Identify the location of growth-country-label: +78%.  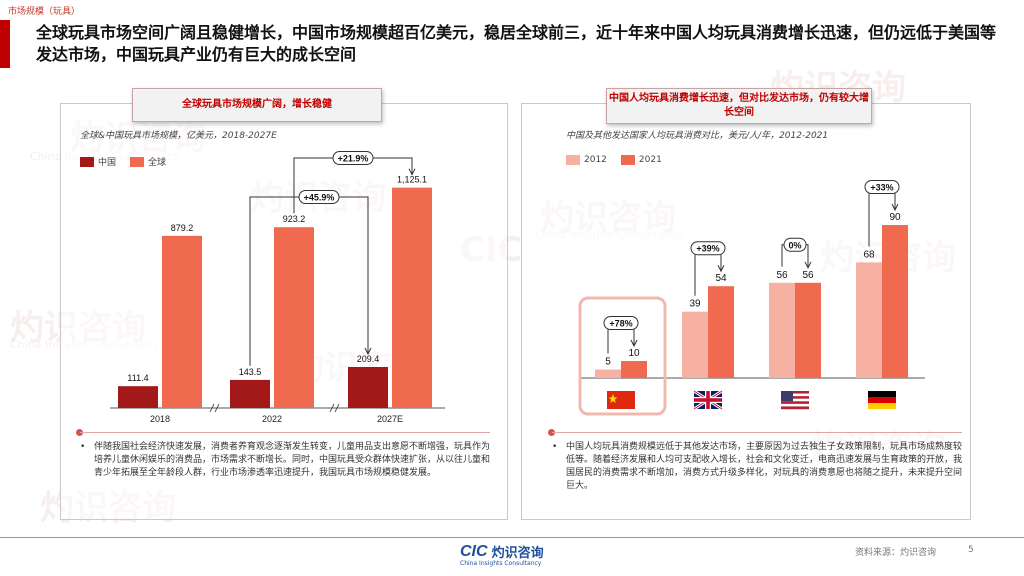
(620, 324).